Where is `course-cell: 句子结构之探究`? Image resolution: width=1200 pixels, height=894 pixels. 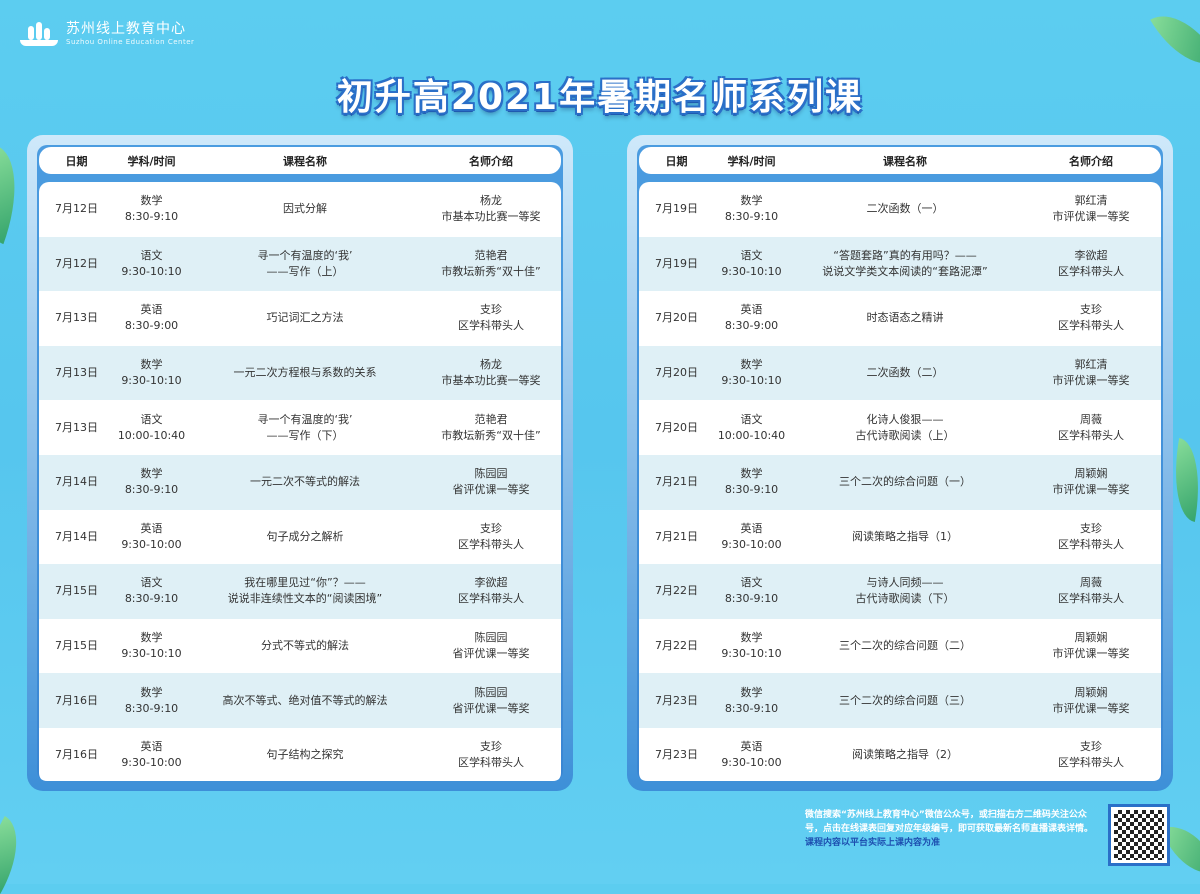 course-cell: 句子结构之探究 is located at coordinates (305, 755).